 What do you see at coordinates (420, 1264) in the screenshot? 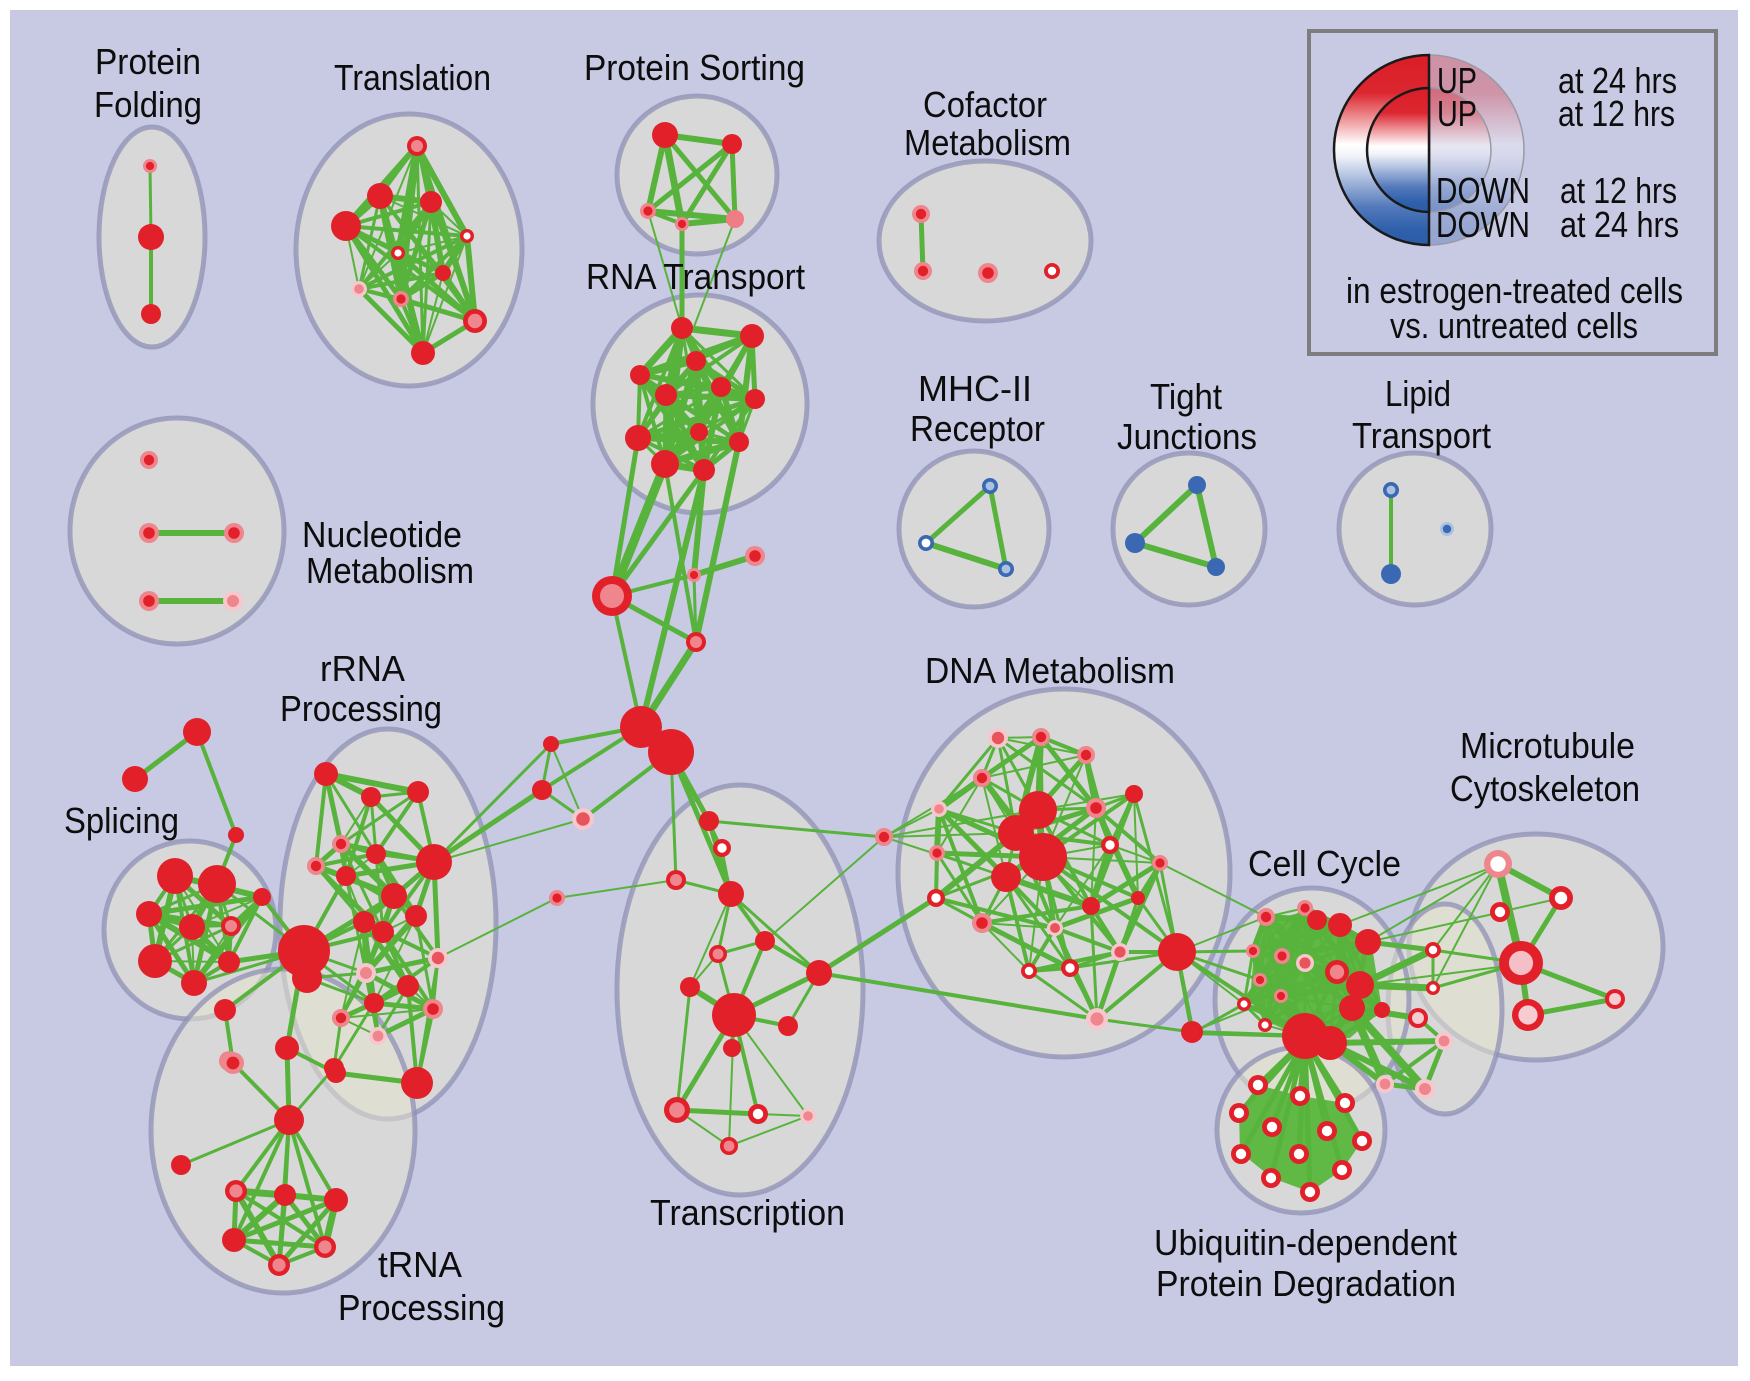
I see `svg-text: tRNA` at bounding box center [420, 1264].